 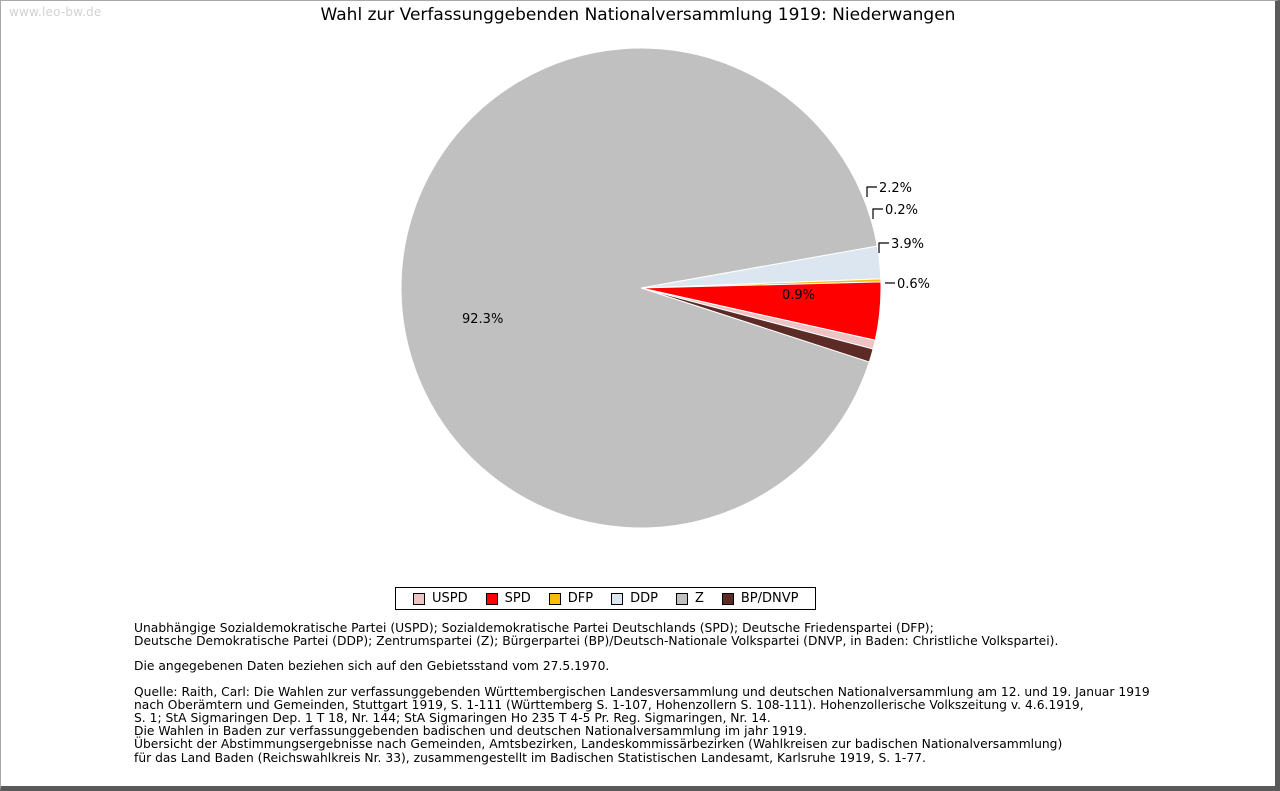 What do you see at coordinates (769, 598) in the screenshot?
I see `legend-item-label: BP/DNVP` at bounding box center [769, 598].